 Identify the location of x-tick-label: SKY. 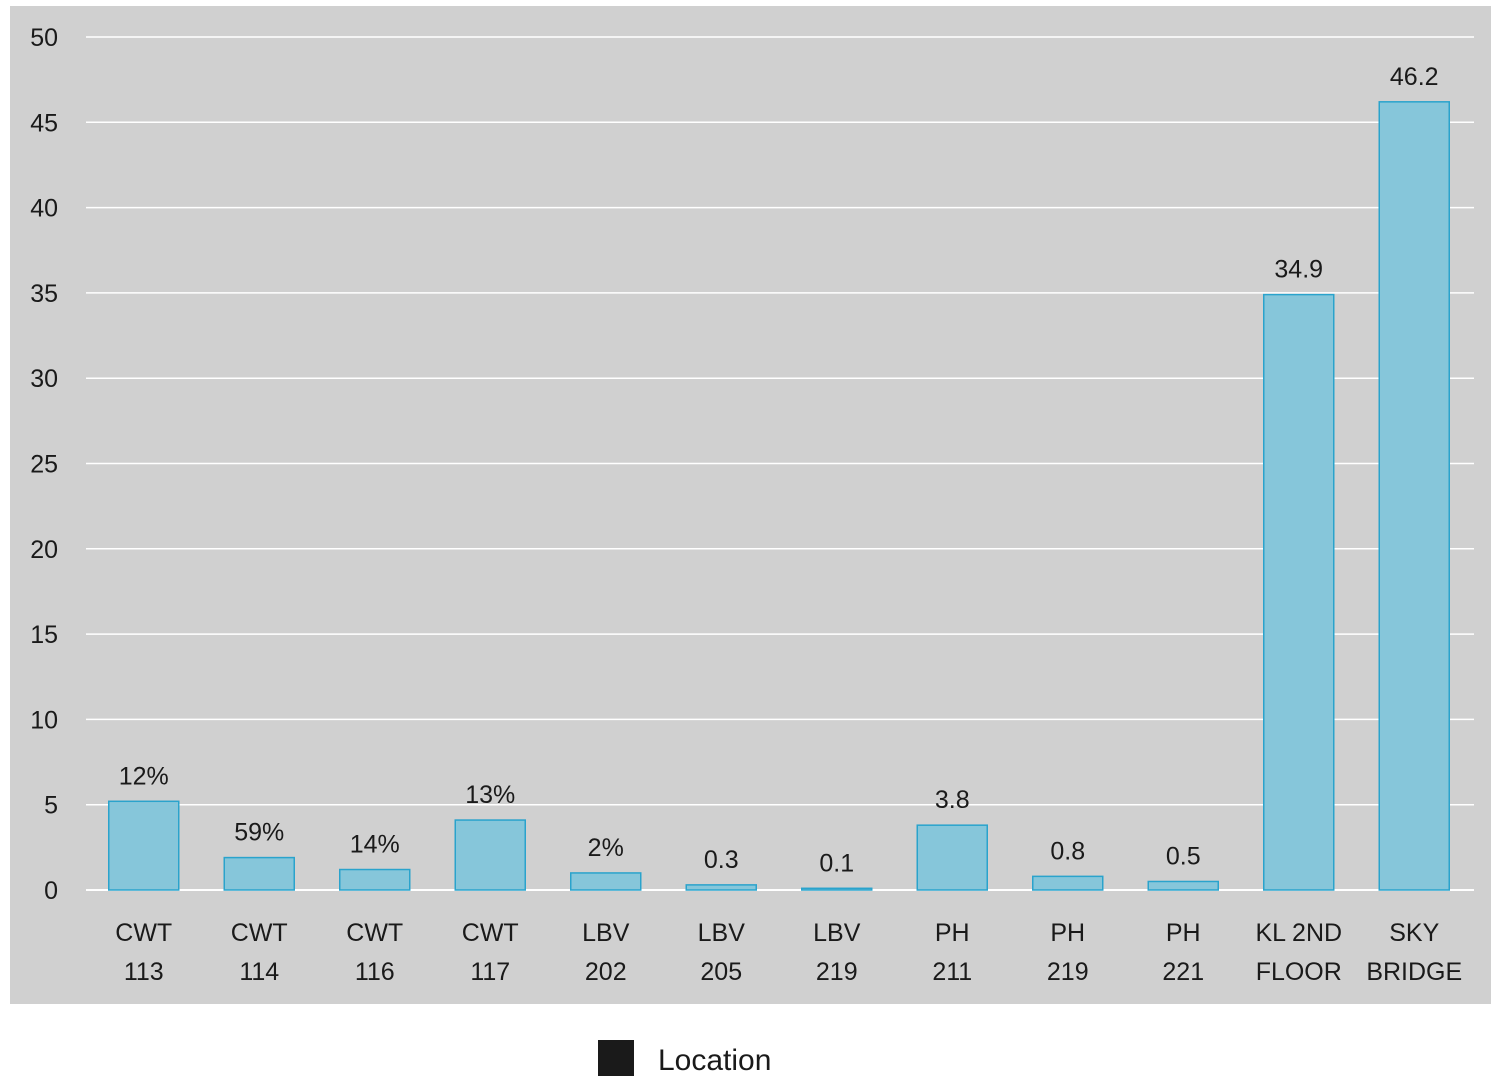
(1414, 933).